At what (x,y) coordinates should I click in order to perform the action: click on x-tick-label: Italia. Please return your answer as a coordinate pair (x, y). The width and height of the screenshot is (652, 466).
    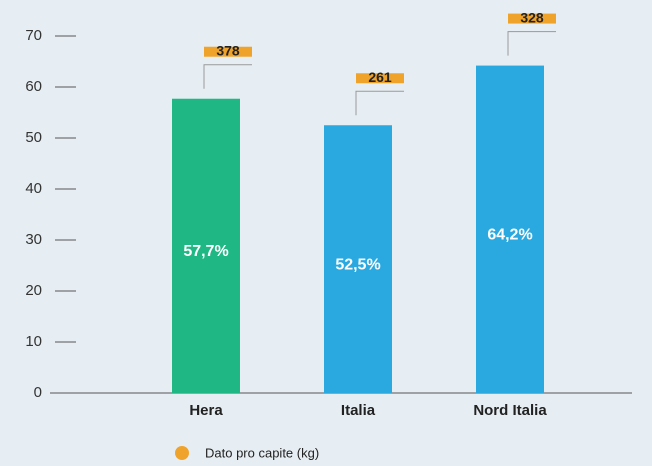
    Looking at the image, I should click on (358, 410).